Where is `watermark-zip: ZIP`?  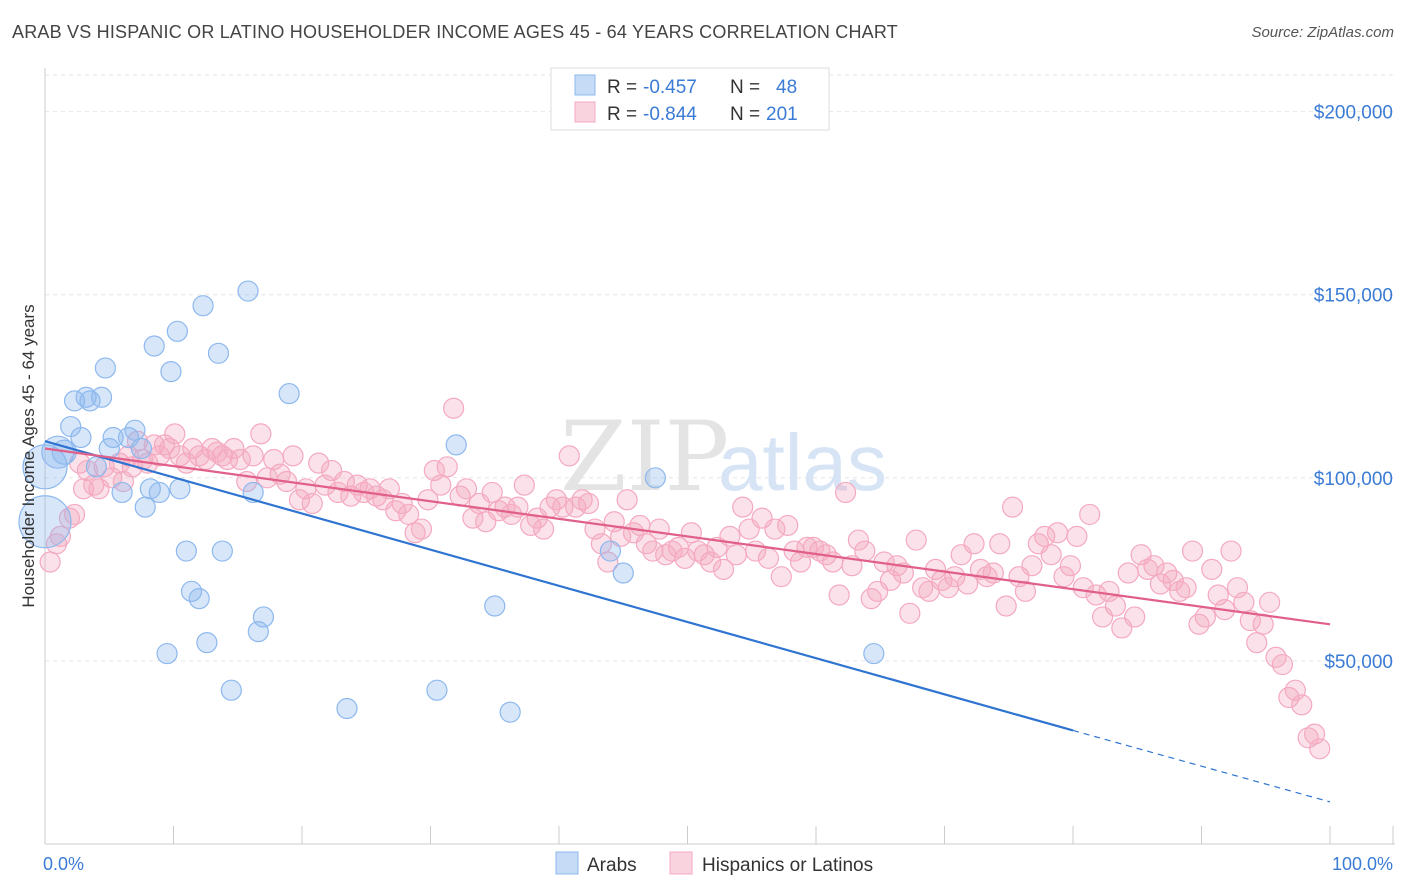 watermark-zip: ZIP is located at coordinates (644, 457).